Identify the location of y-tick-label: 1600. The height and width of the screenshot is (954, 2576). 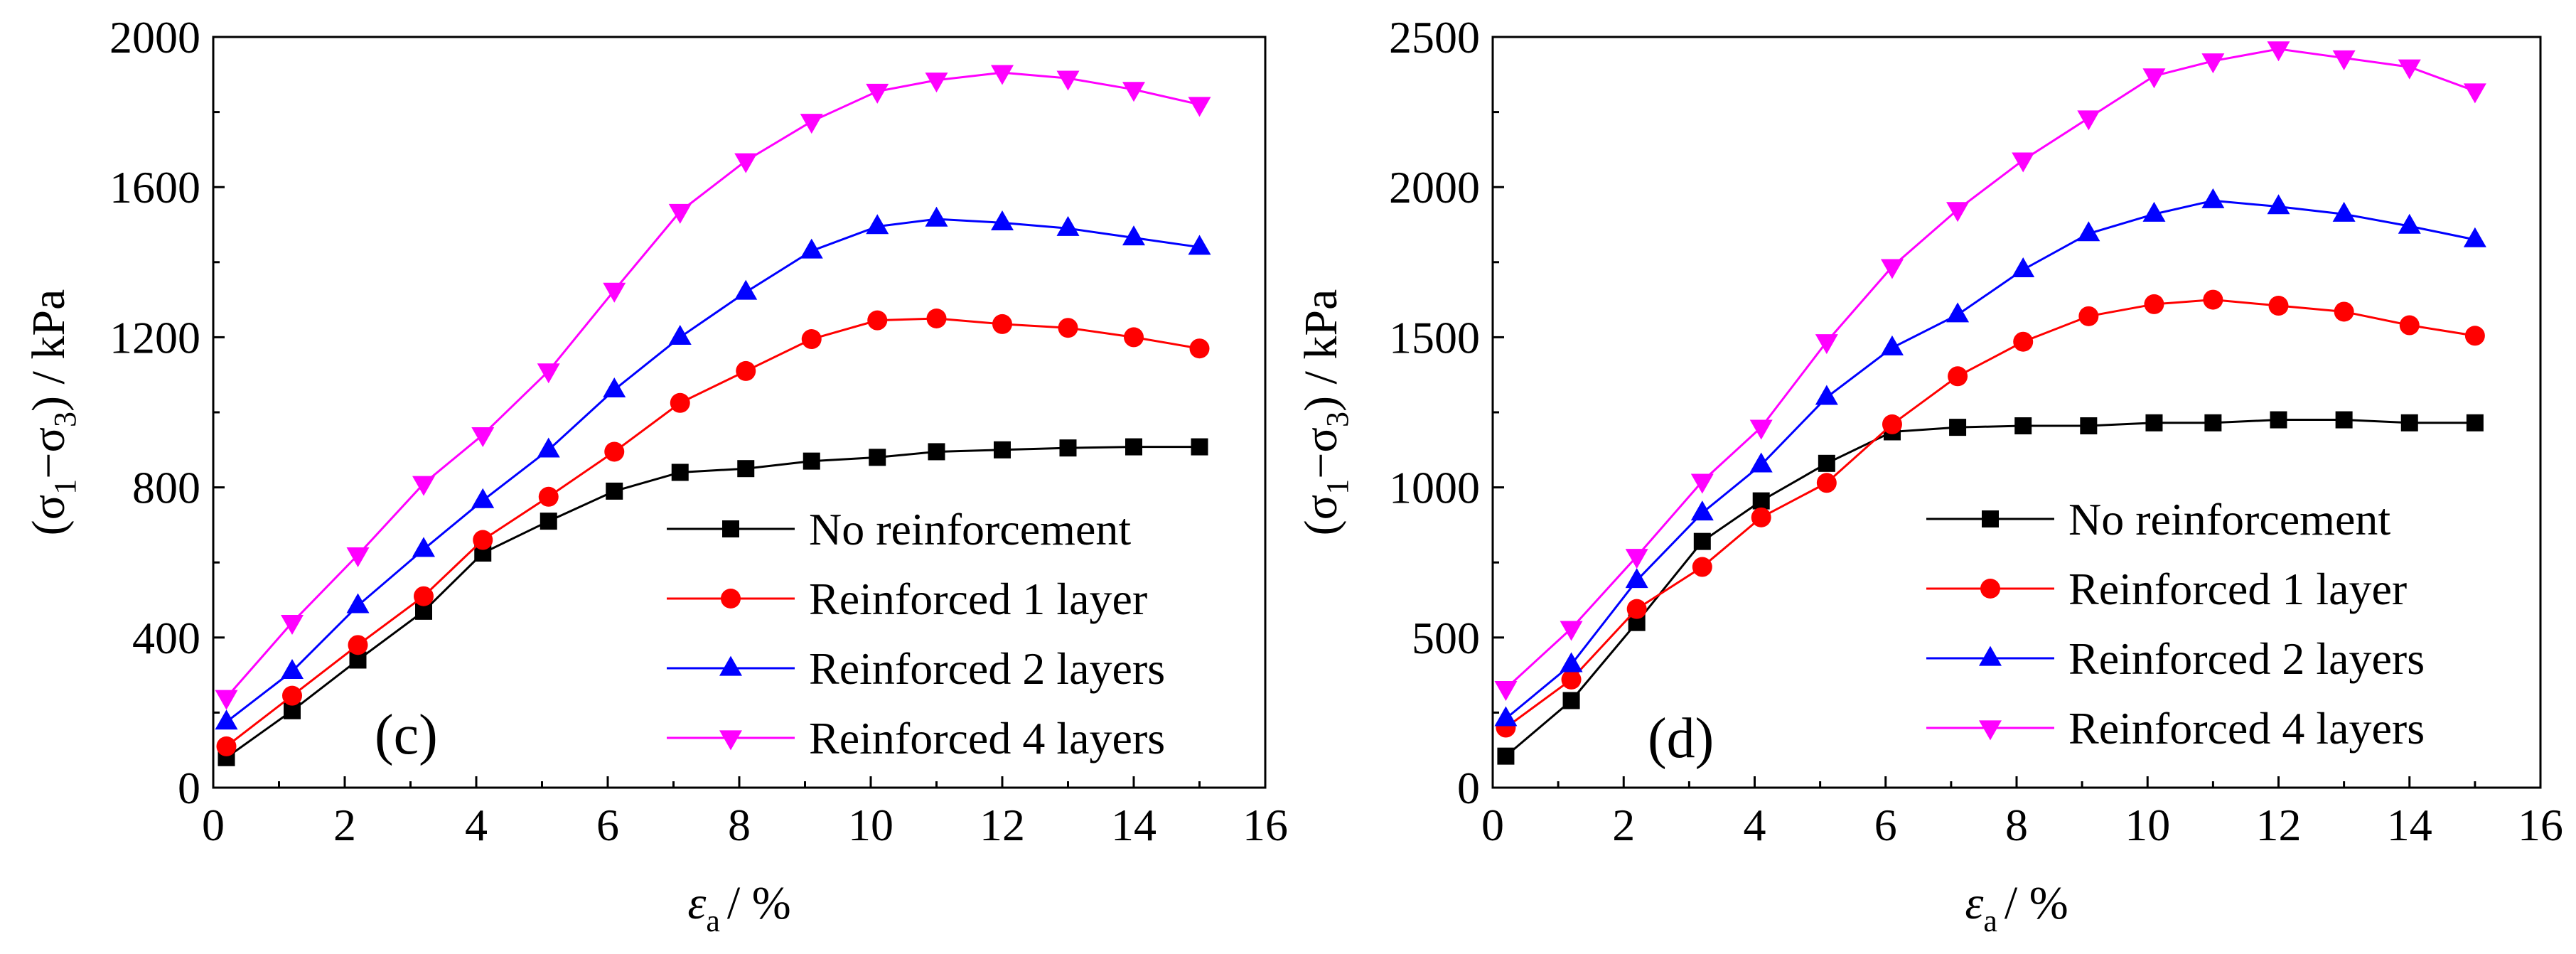
(154, 187).